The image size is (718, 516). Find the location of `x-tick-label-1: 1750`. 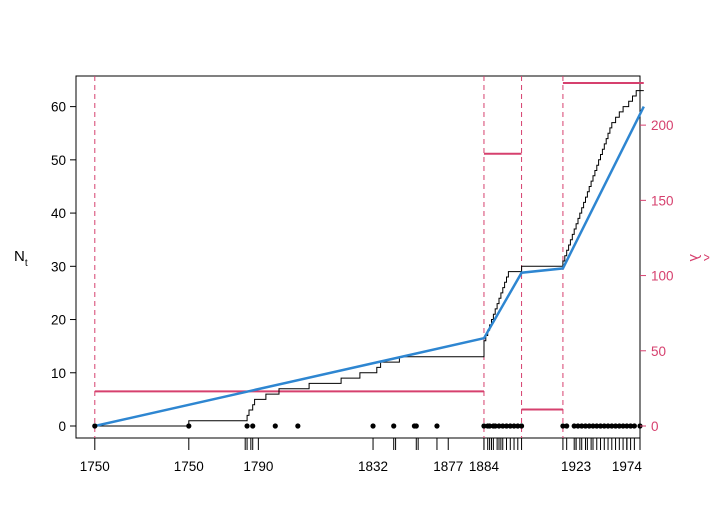

x-tick-label-1: 1750 is located at coordinates (189, 466).